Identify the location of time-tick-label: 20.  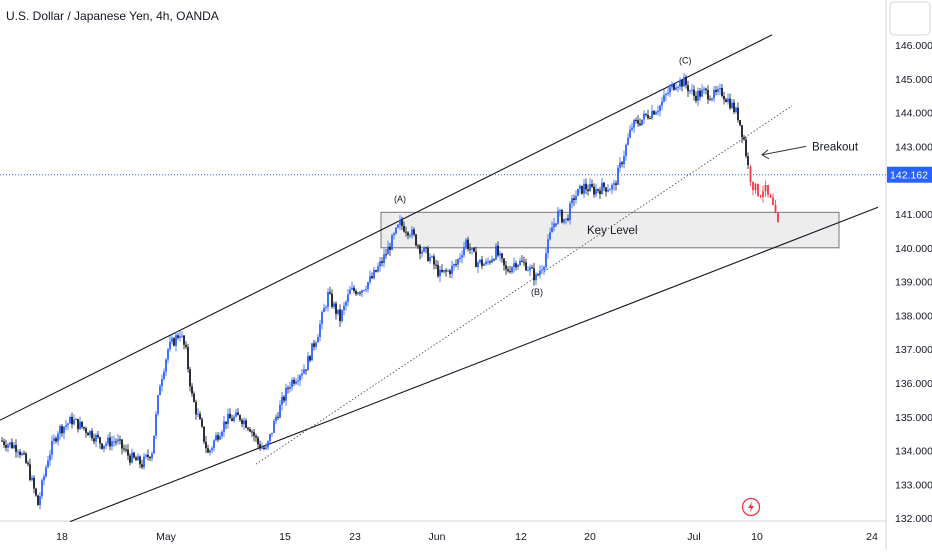
(590, 537).